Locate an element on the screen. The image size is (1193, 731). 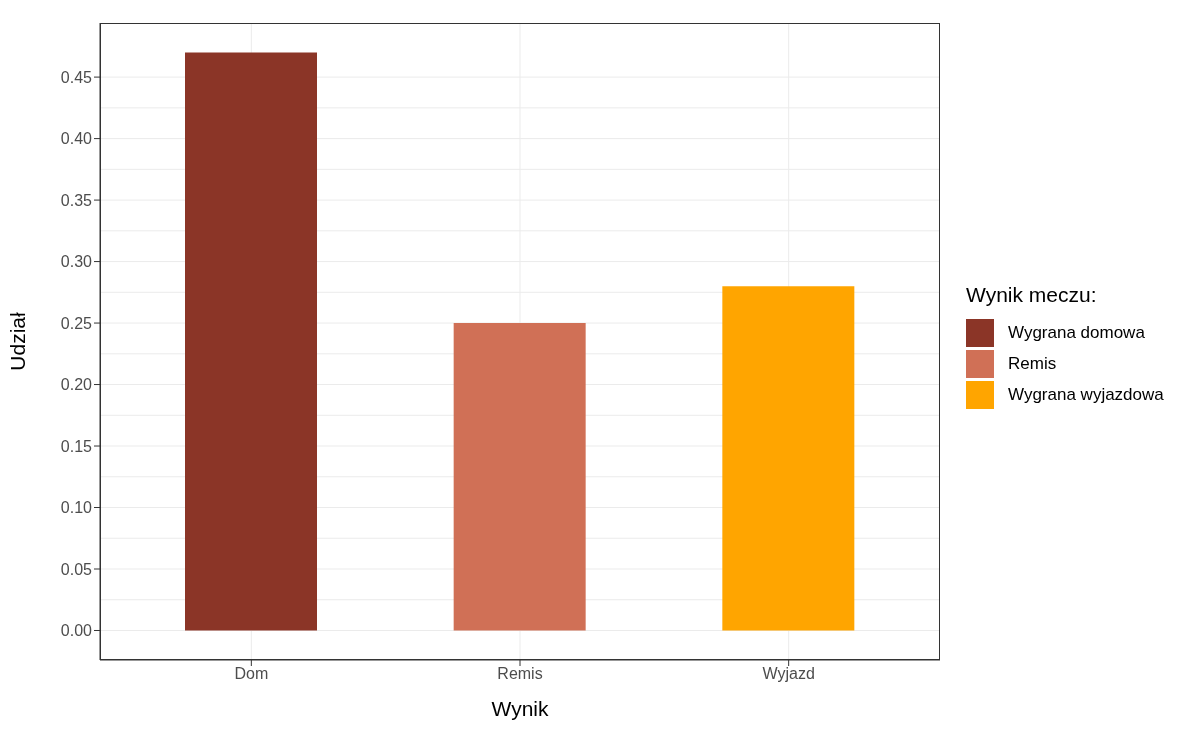
x-tick-label: Wyjazd is located at coordinates (788, 674).